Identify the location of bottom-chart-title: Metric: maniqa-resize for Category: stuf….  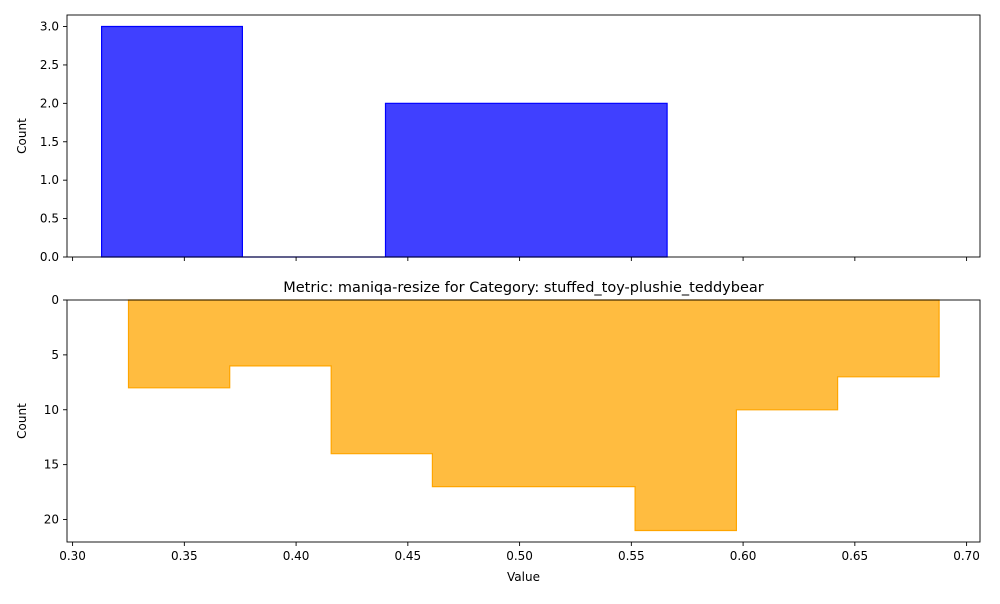
(523, 288).